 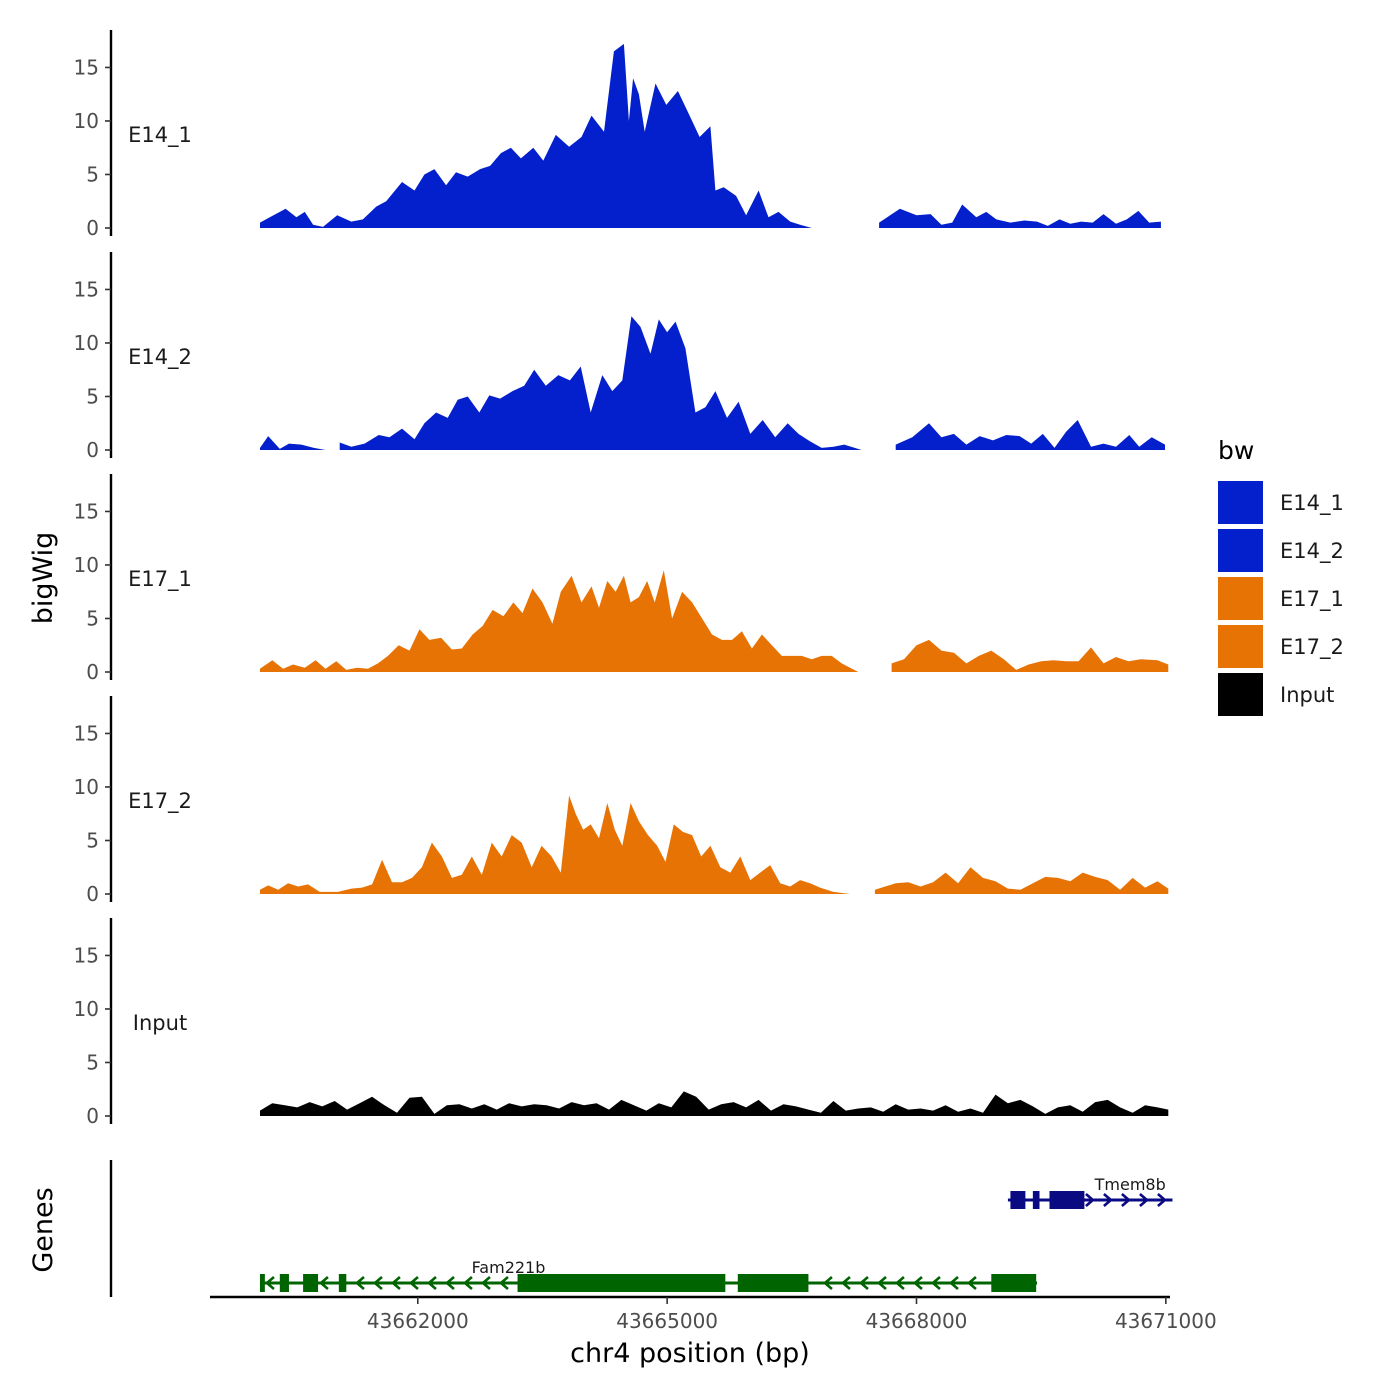 What do you see at coordinates (1312, 551) in the screenshot?
I see `legend-label-E14_2: E14_2` at bounding box center [1312, 551].